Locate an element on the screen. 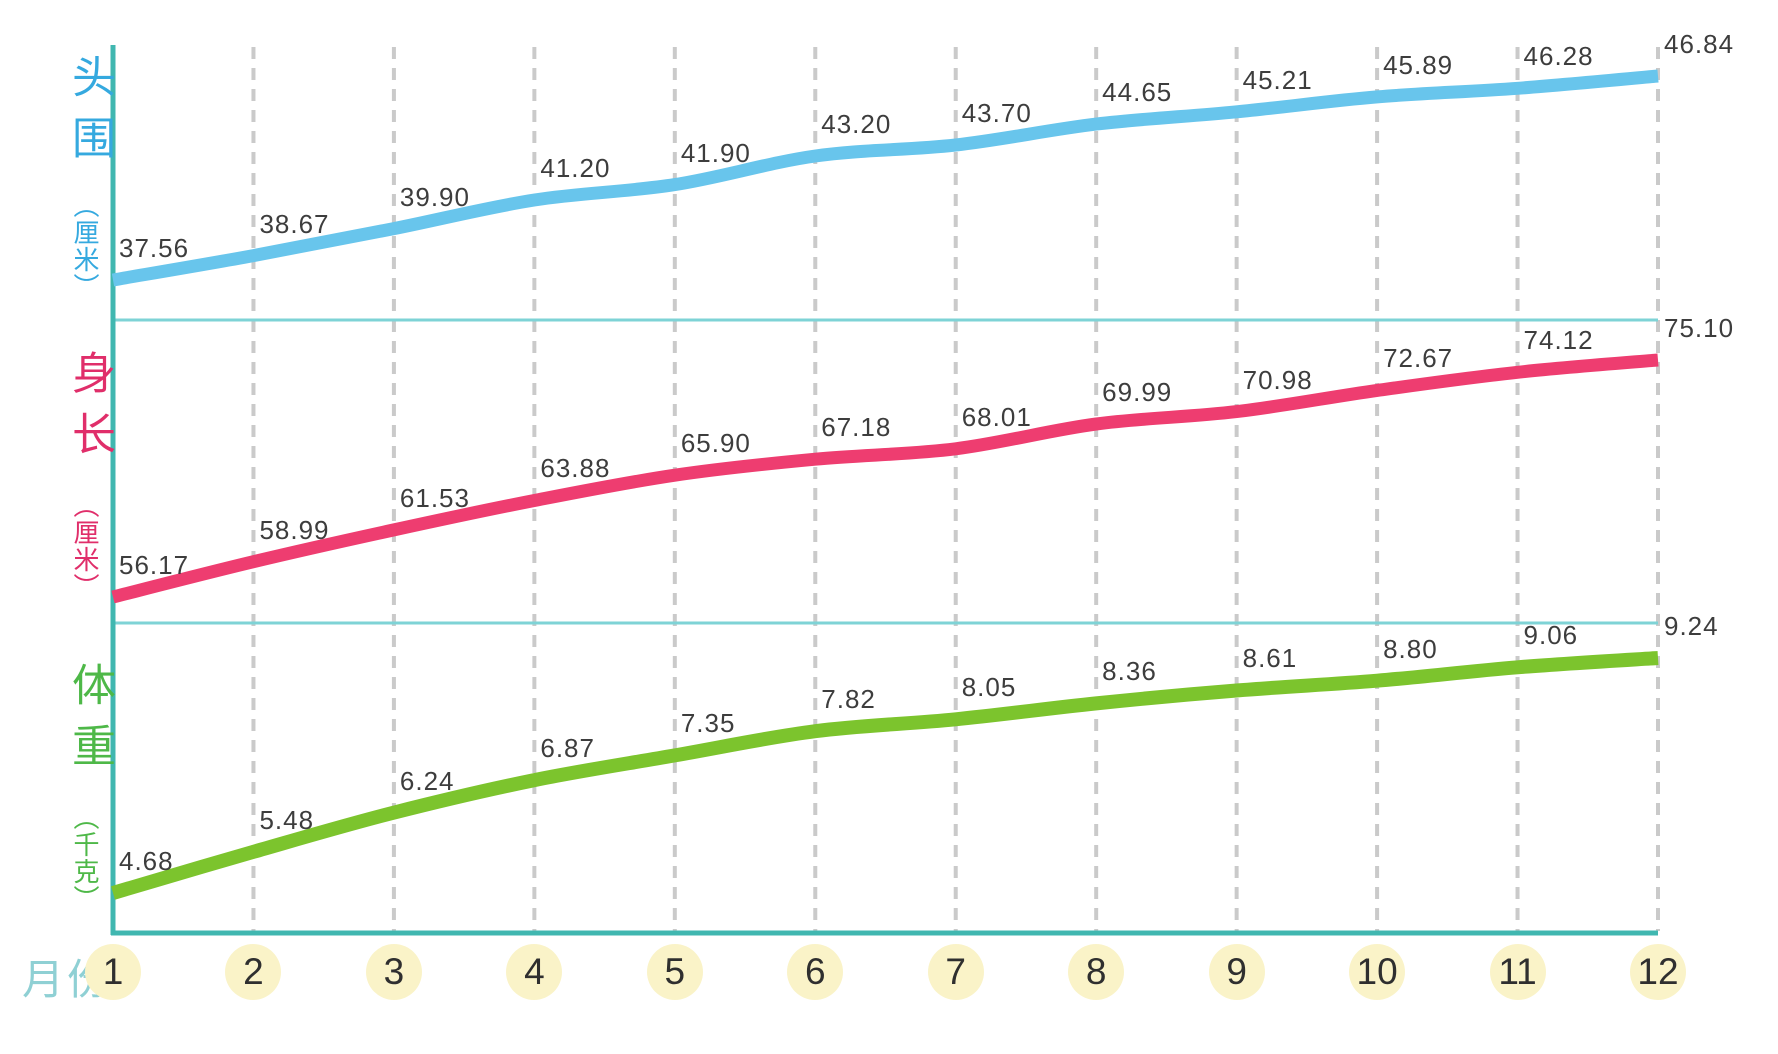 This screenshot has width=1778, height=1054. series-unit-body-length: （厘米） is located at coordinates (85, 546).